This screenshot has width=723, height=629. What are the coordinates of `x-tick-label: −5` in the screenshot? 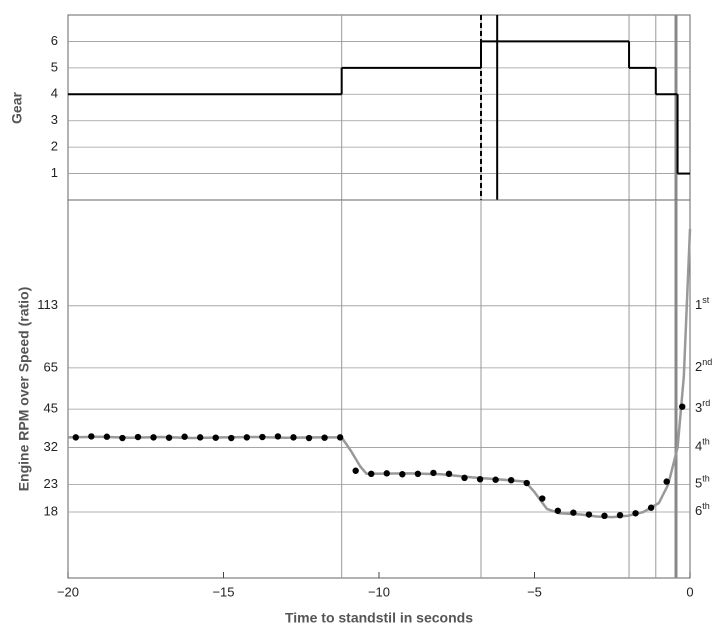 It's located at (534, 591).